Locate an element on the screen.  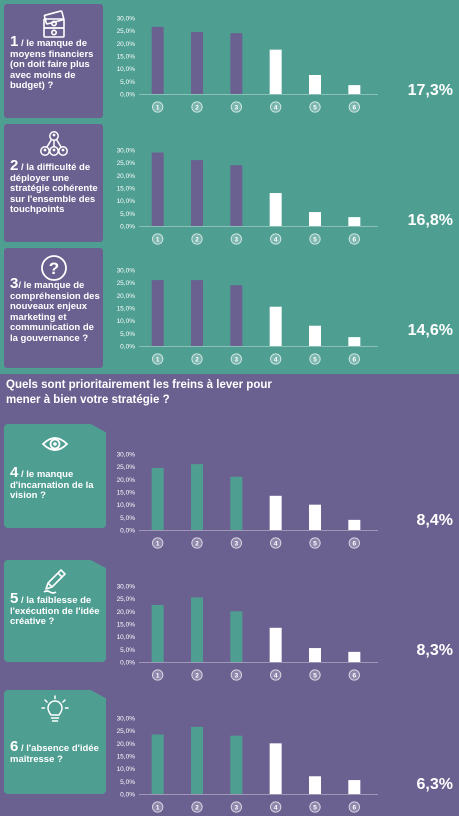
card-6-label: / l'absence d'idée maîtresse ? is located at coordinates (54, 754).